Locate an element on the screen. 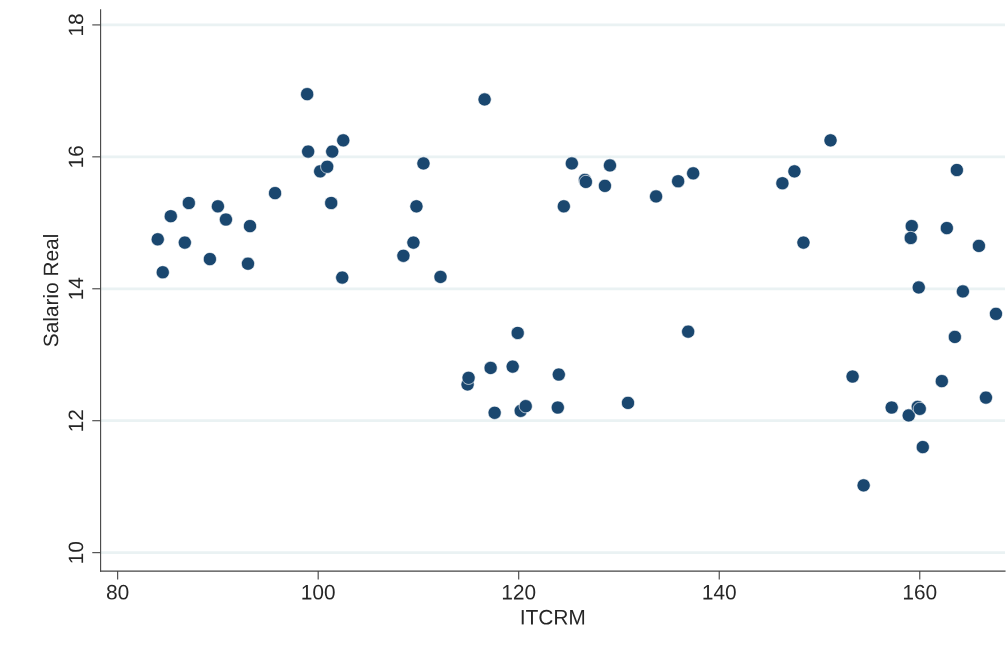  x-tick-label: 160 is located at coordinates (920, 592).